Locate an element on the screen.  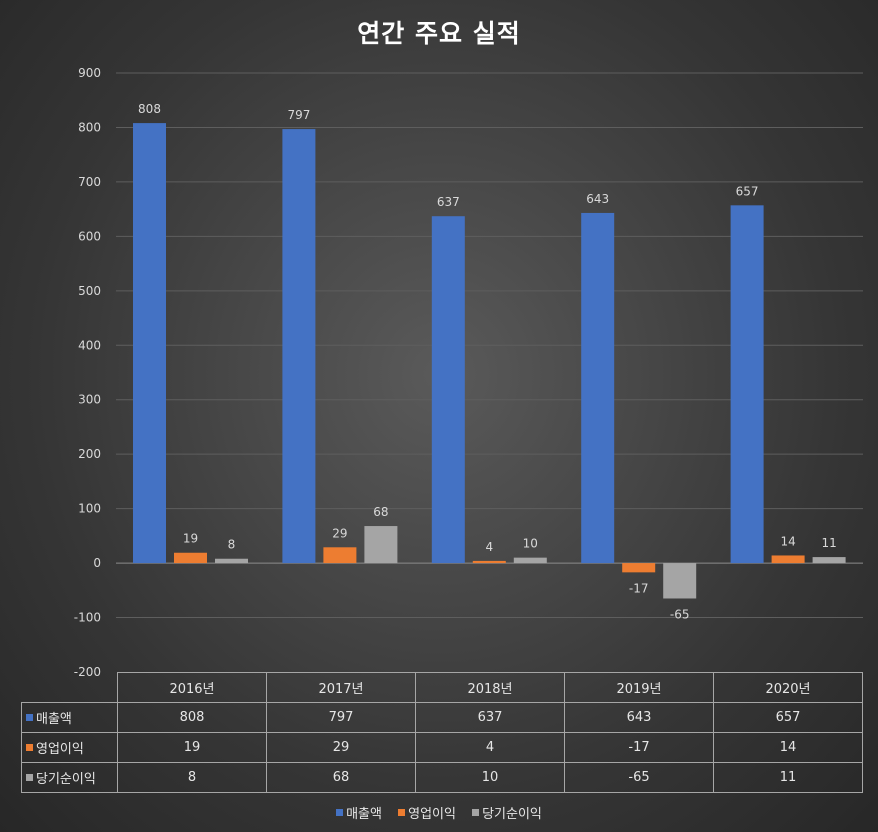
legend-swatch-revenue is located at coordinates (340, 812).